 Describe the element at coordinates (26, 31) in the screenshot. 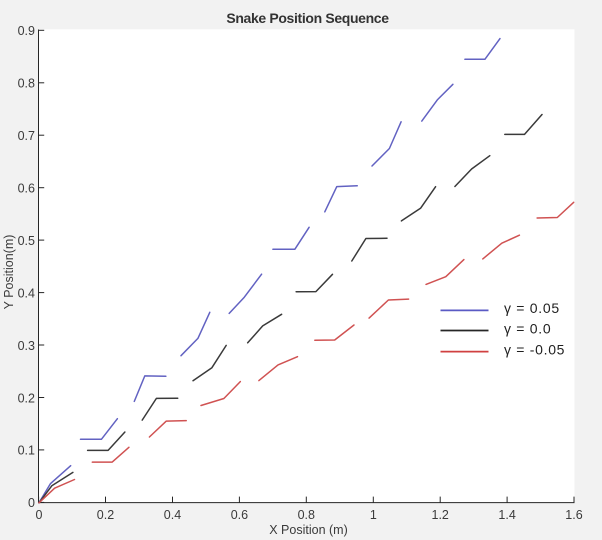

I see `svg-text: 0.9` at that location.